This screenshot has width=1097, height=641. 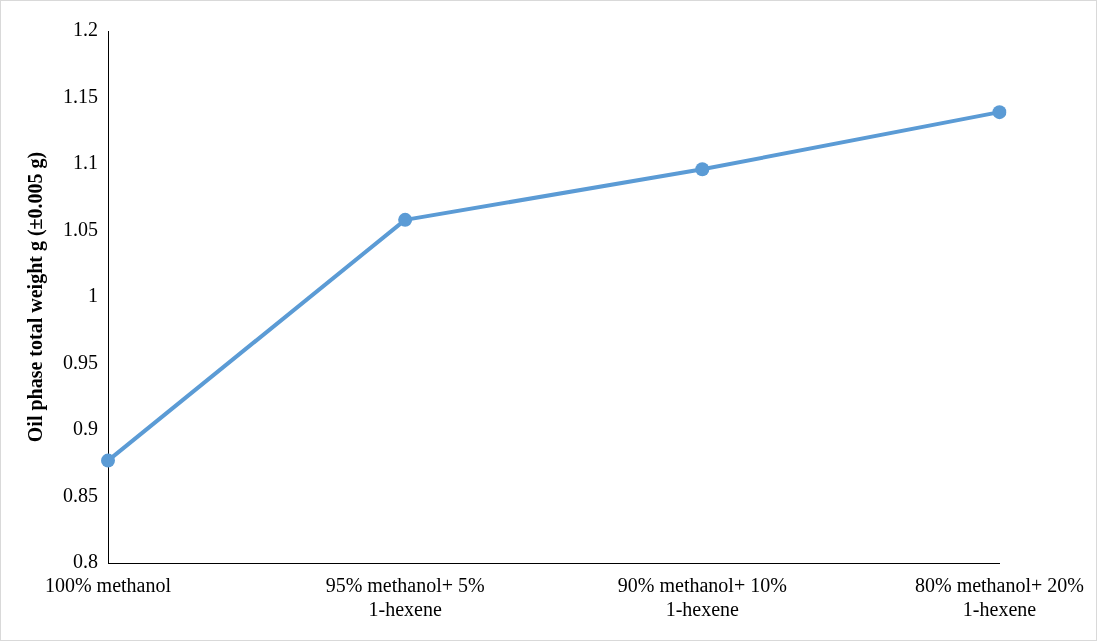 I want to click on y-tick-label: 0.9, so click(x=85, y=428).